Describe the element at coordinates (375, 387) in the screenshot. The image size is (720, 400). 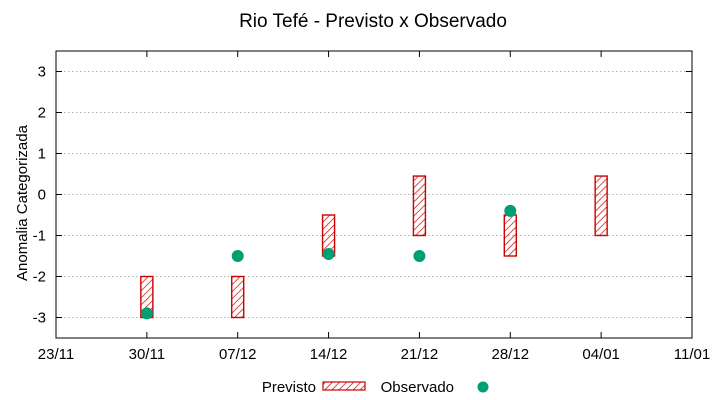
I see `legend: Previsto Observado` at that location.